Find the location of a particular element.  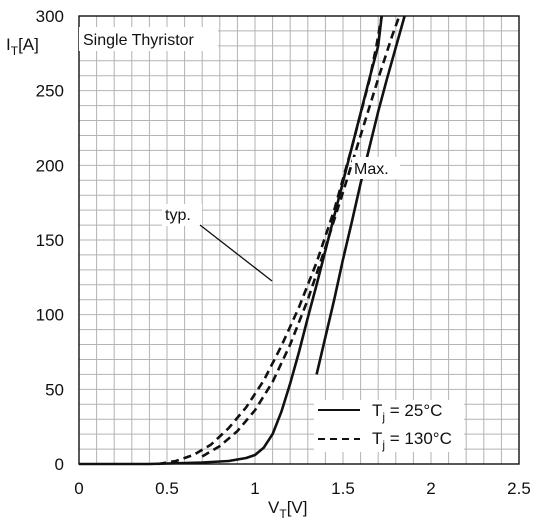

x-axis-label: VT[V] is located at coordinates (287, 509).